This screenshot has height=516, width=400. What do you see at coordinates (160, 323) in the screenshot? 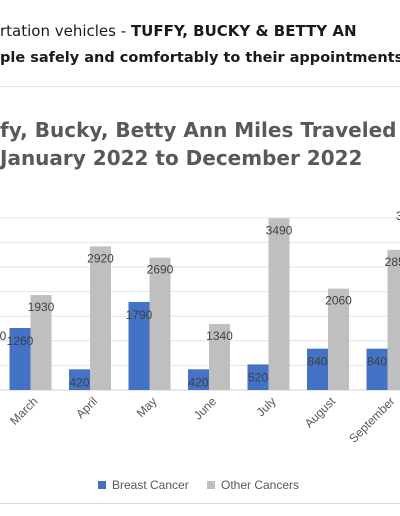
I see `bar-other-cancers-may` at bounding box center [160, 323].